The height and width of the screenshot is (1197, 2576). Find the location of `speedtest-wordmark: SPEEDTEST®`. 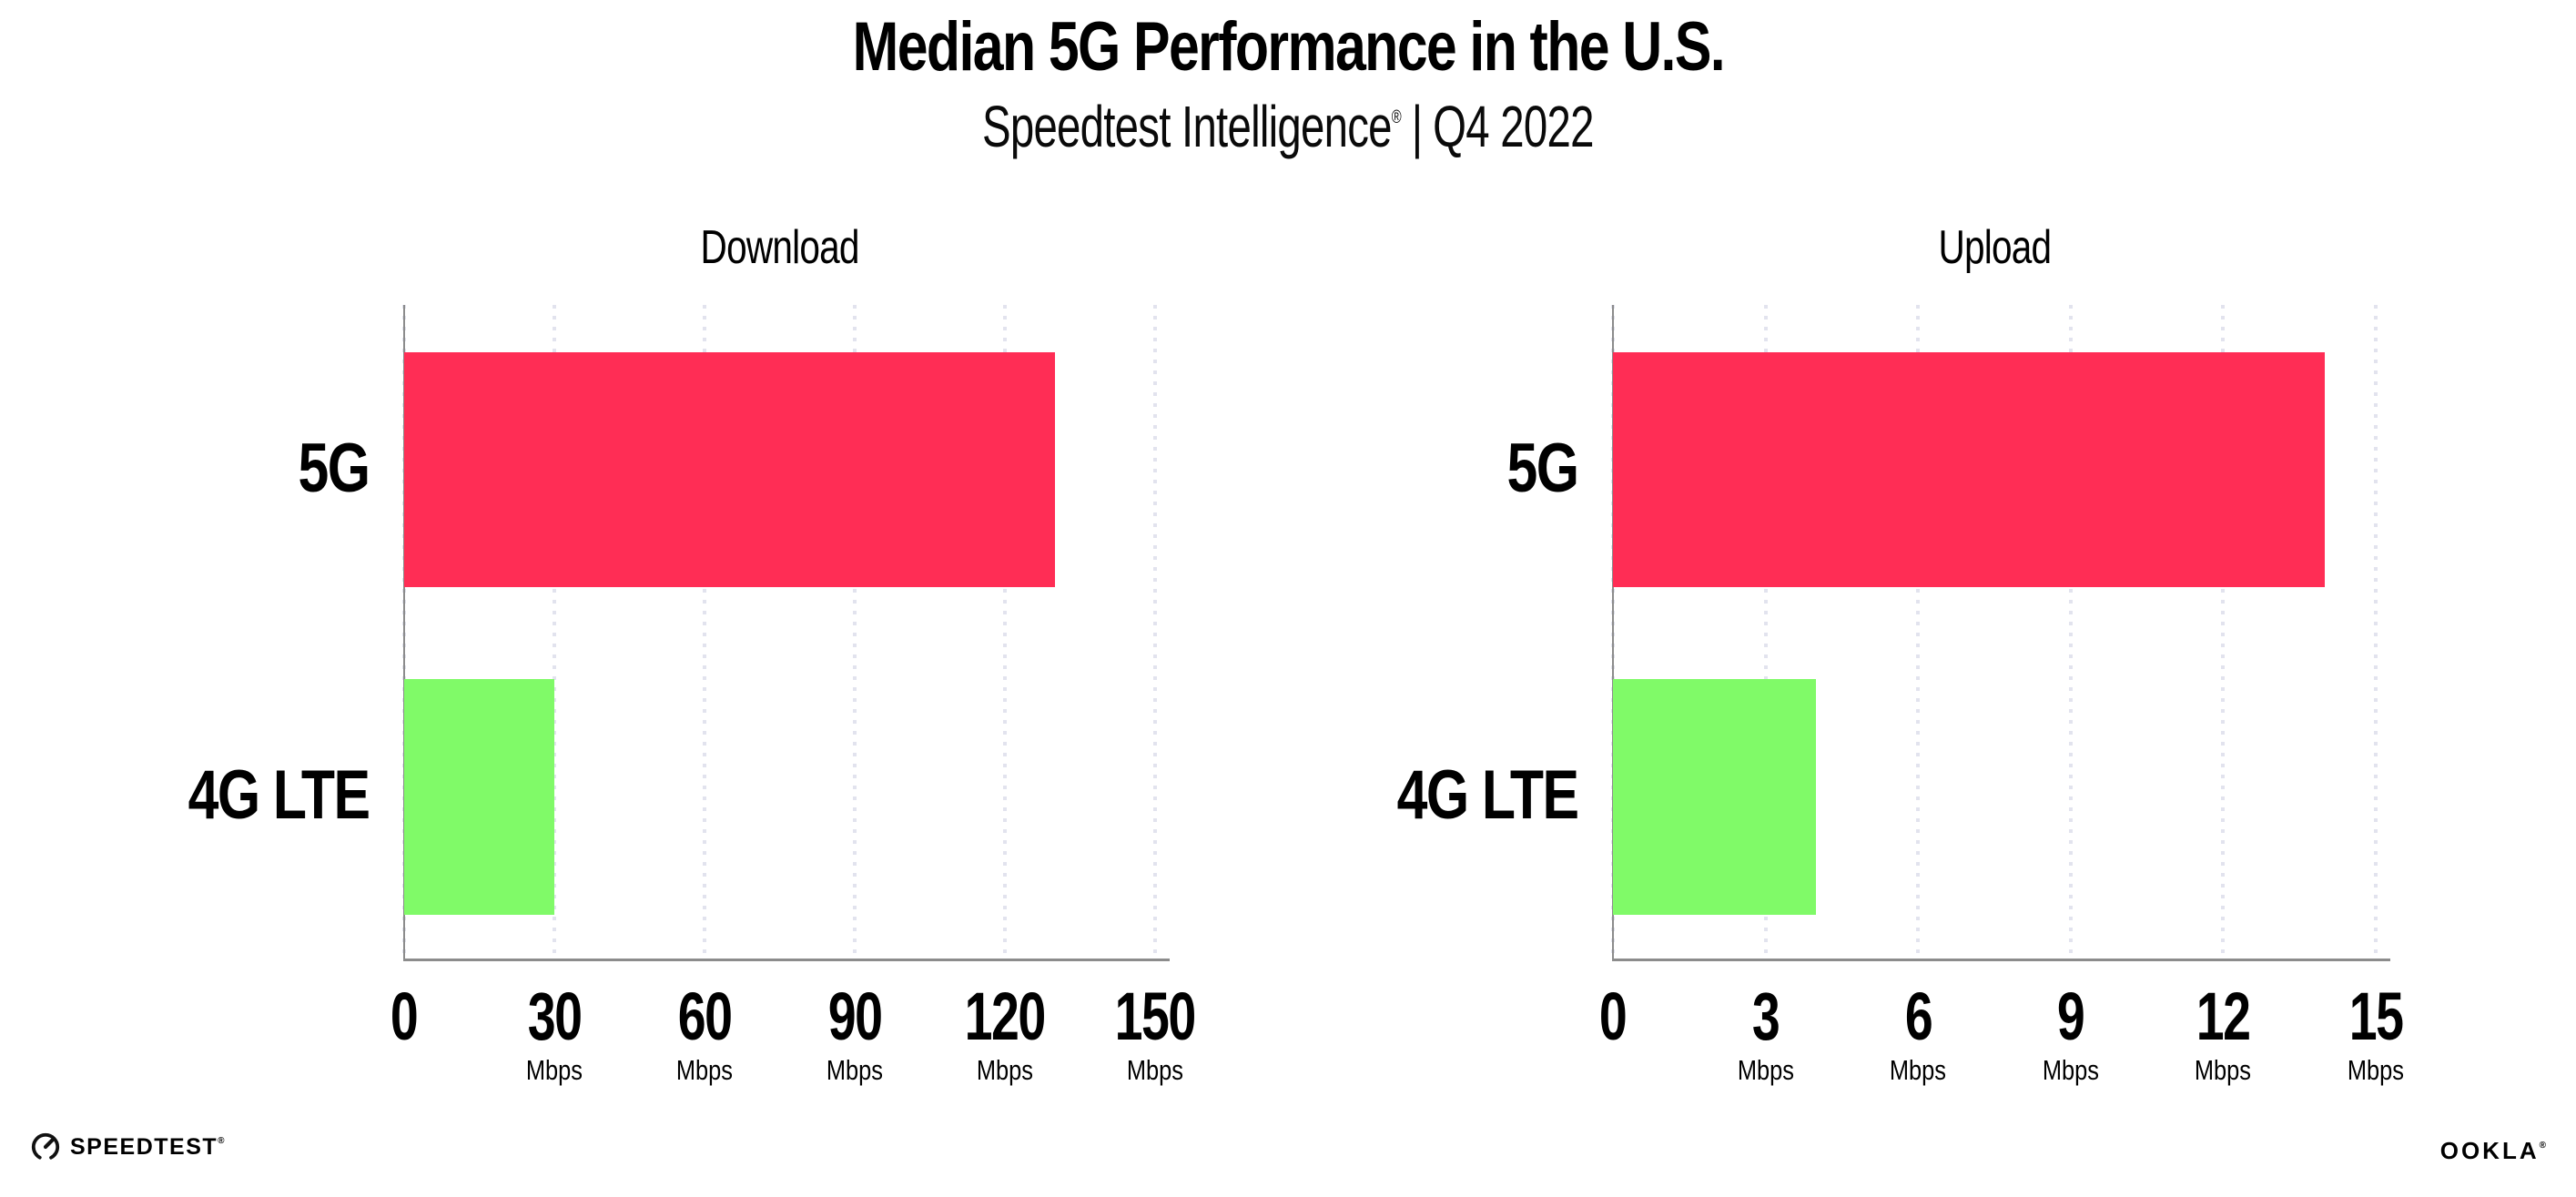

speedtest-wordmark: SPEEDTEST® is located at coordinates (148, 1146).